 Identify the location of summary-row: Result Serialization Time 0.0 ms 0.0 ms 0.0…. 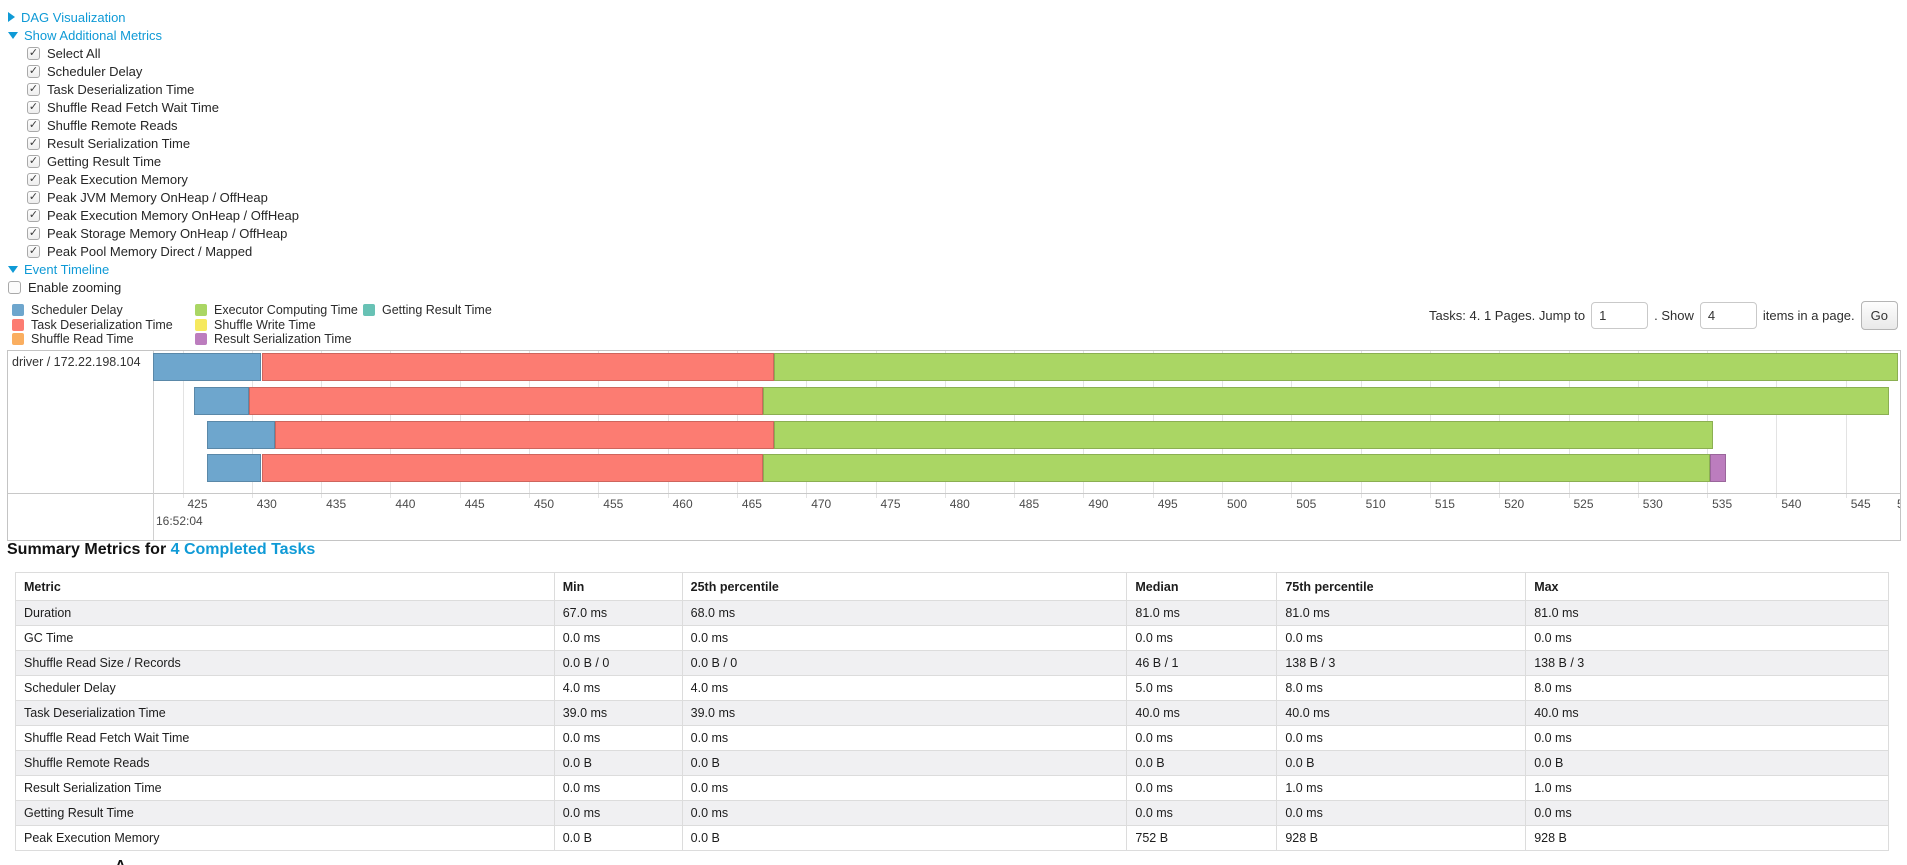
(952, 788).